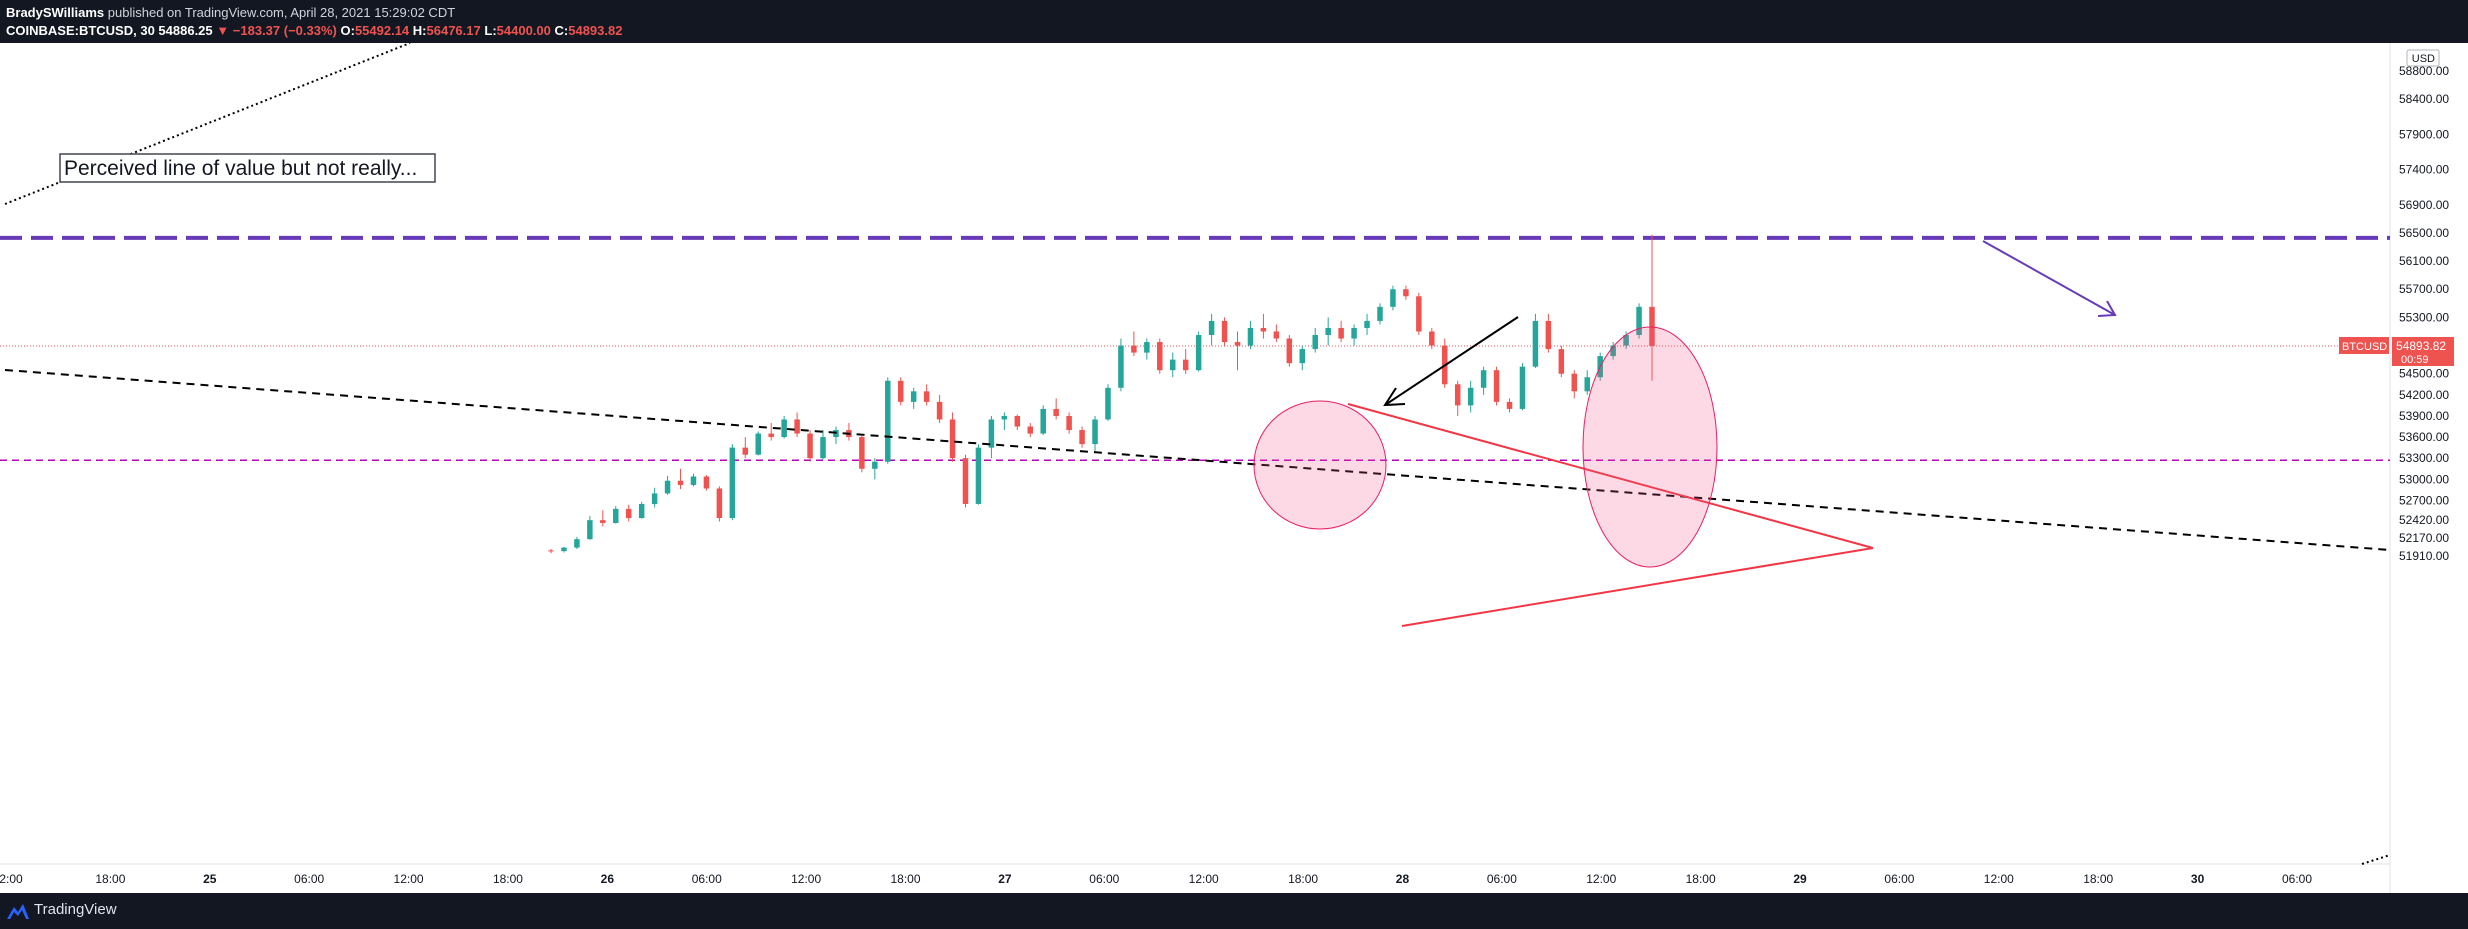 The width and height of the screenshot is (2468, 929). Describe the element at coordinates (382, 30) in the screenshot. I see `open-value: 55492.14` at that location.